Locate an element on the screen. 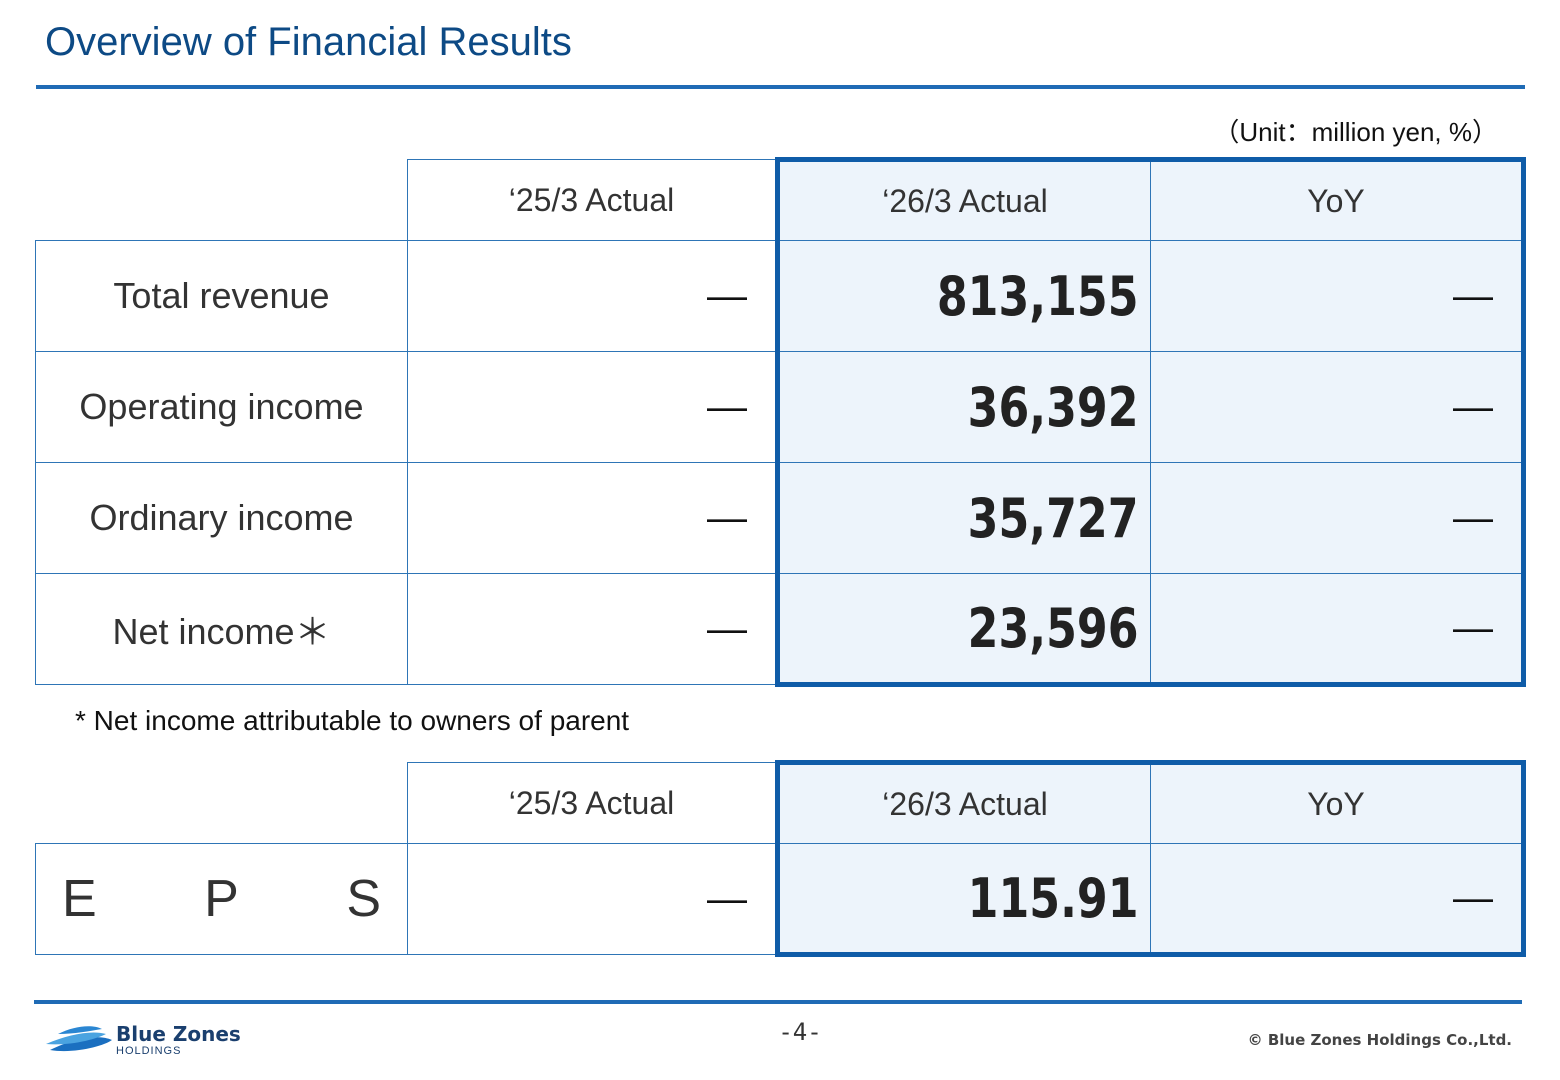 Image resolution: width=1560 pixels, height=1080 pixels. row-label: Operating income is located at coordinates (221, 407).